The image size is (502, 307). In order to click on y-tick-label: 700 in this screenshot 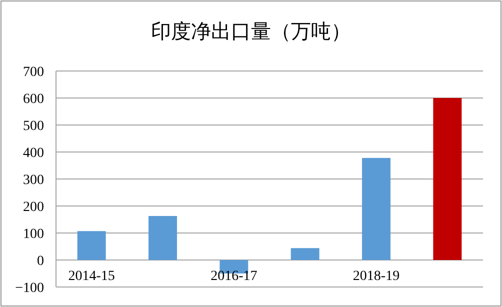, I will do `click(33, 72)`.